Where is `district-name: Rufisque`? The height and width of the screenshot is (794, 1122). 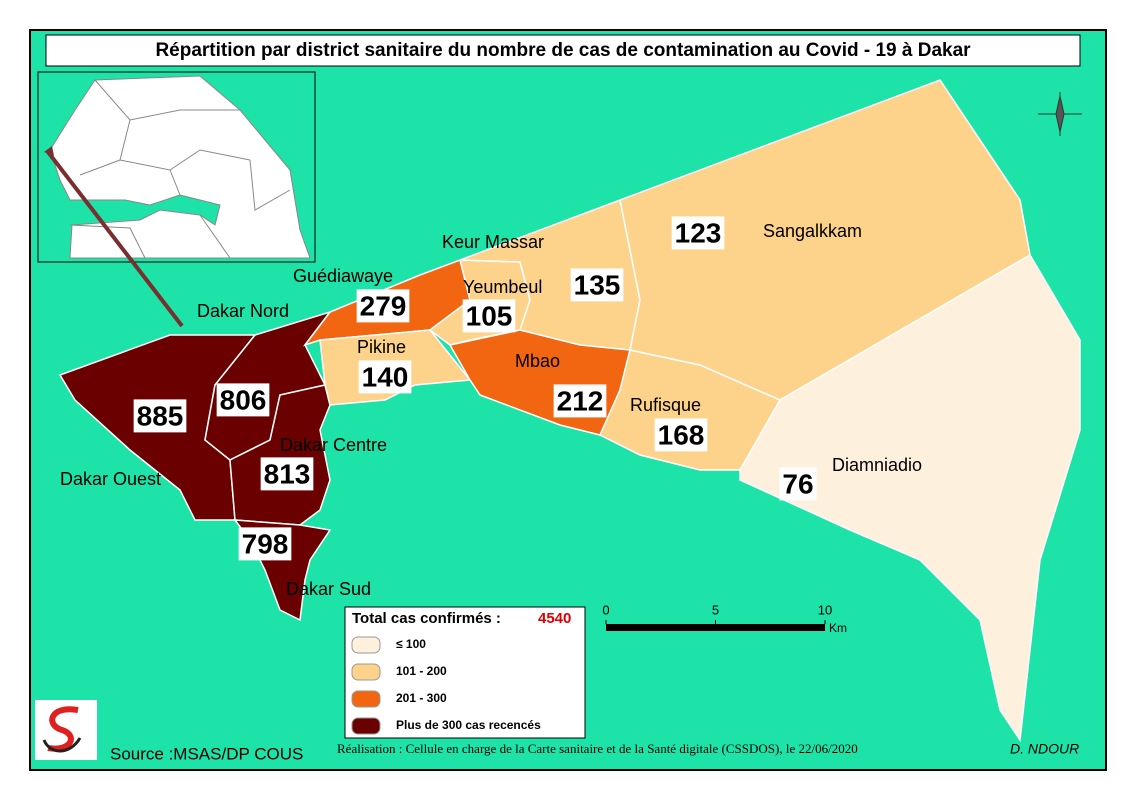
district-name: Rufisque is located at coordinates (665, 405).